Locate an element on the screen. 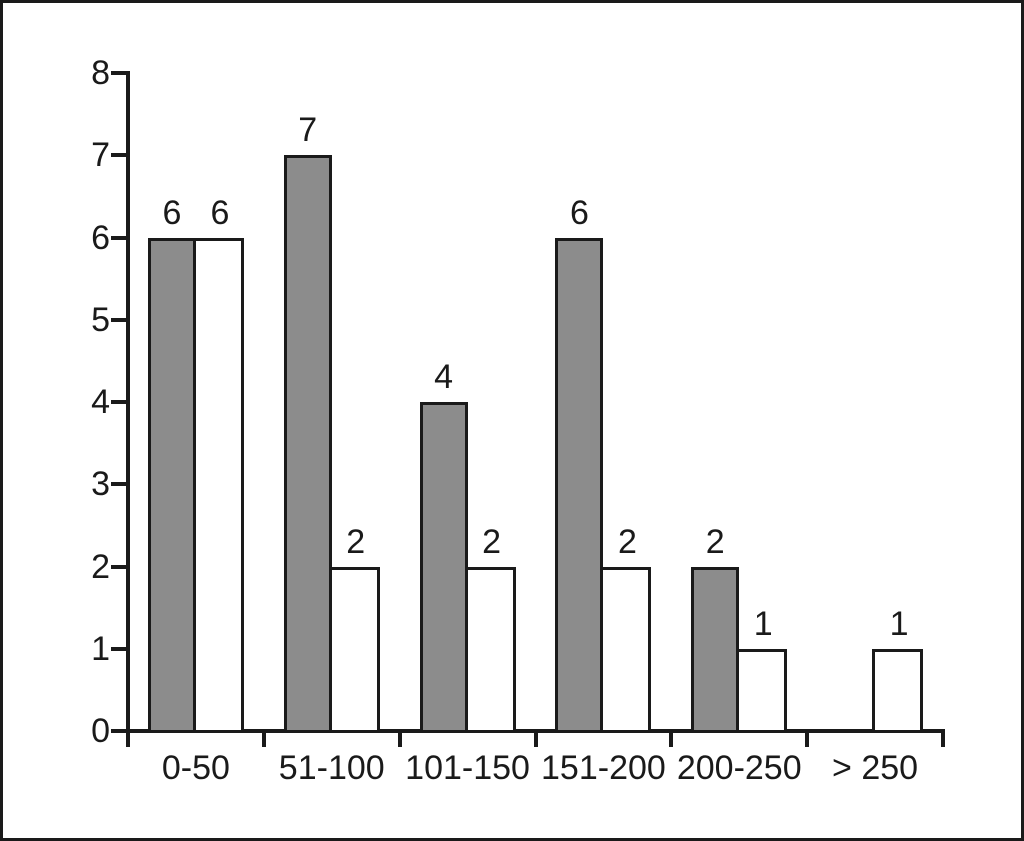 Image resolution: width=1024 pixels, height=841 pixels. y-axis-line is located at coordinates (128, 402).